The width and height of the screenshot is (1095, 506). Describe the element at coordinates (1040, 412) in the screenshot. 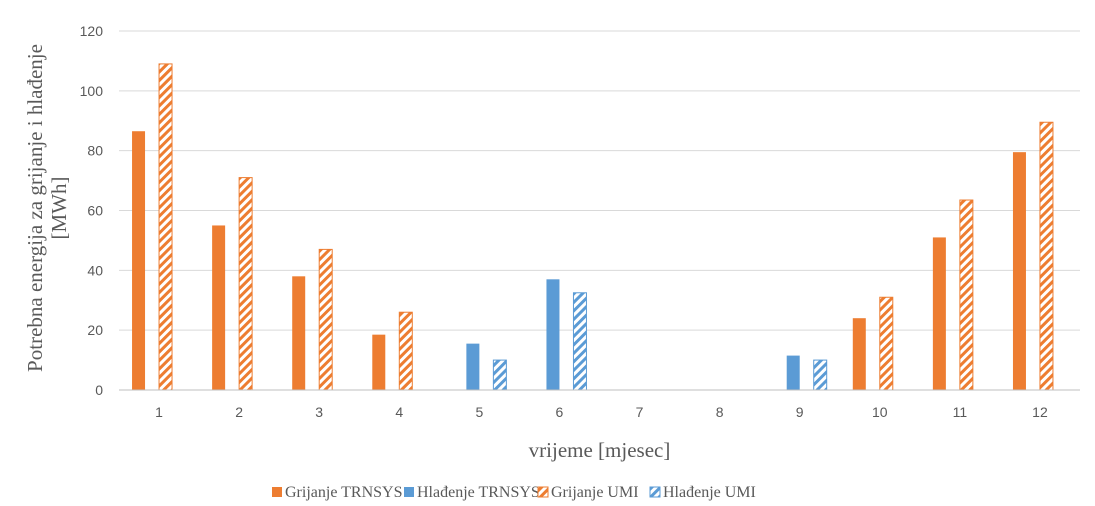

I see `x-tick-label: 12` at that location.